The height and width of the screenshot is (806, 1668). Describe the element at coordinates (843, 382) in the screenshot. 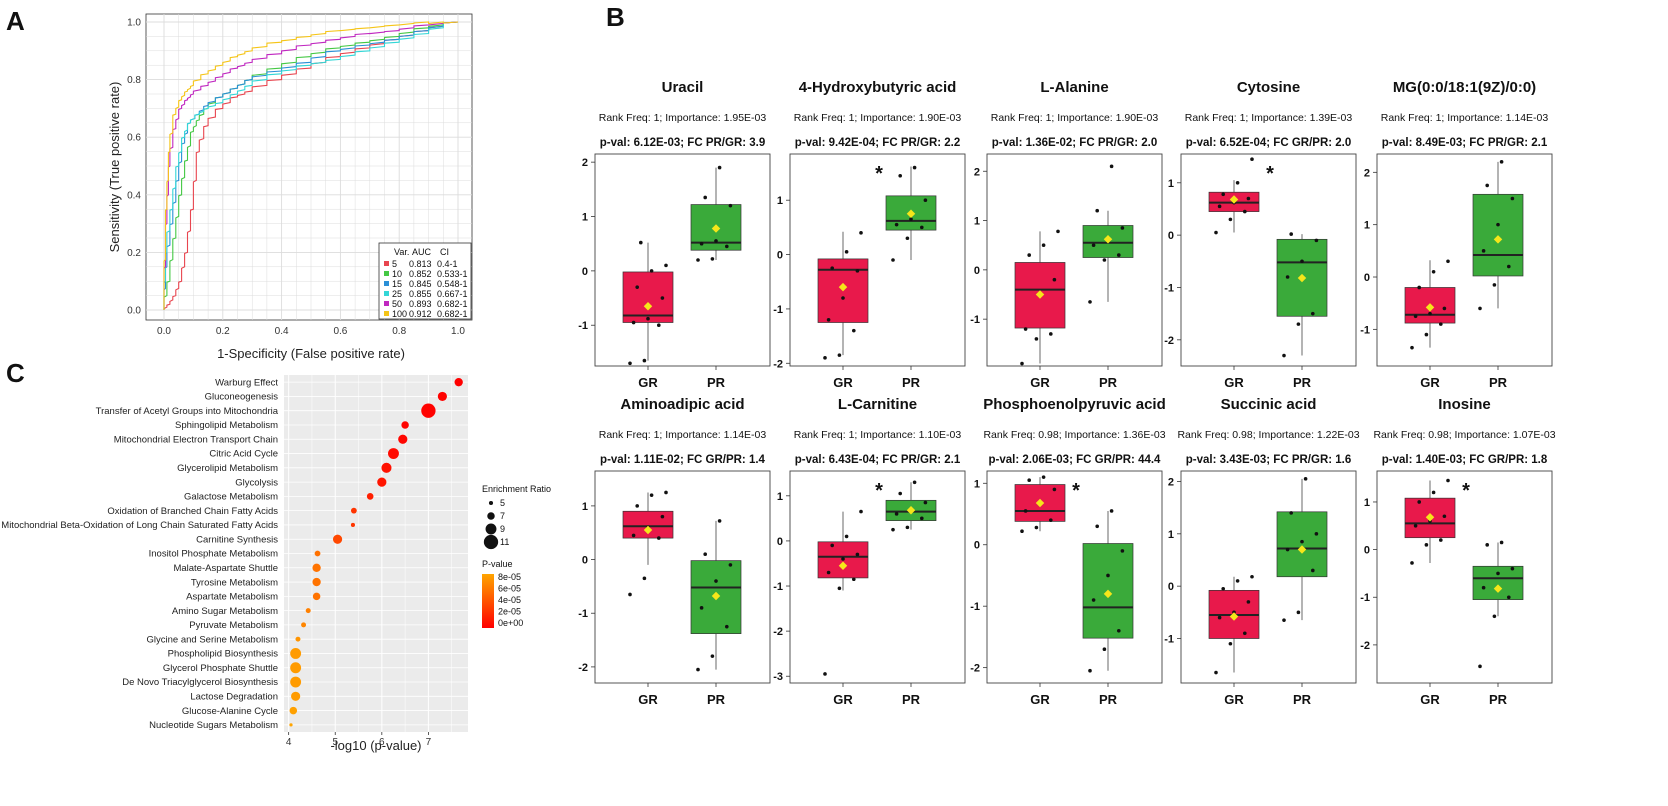

I see `boxplot-group-label: GR` at that location.